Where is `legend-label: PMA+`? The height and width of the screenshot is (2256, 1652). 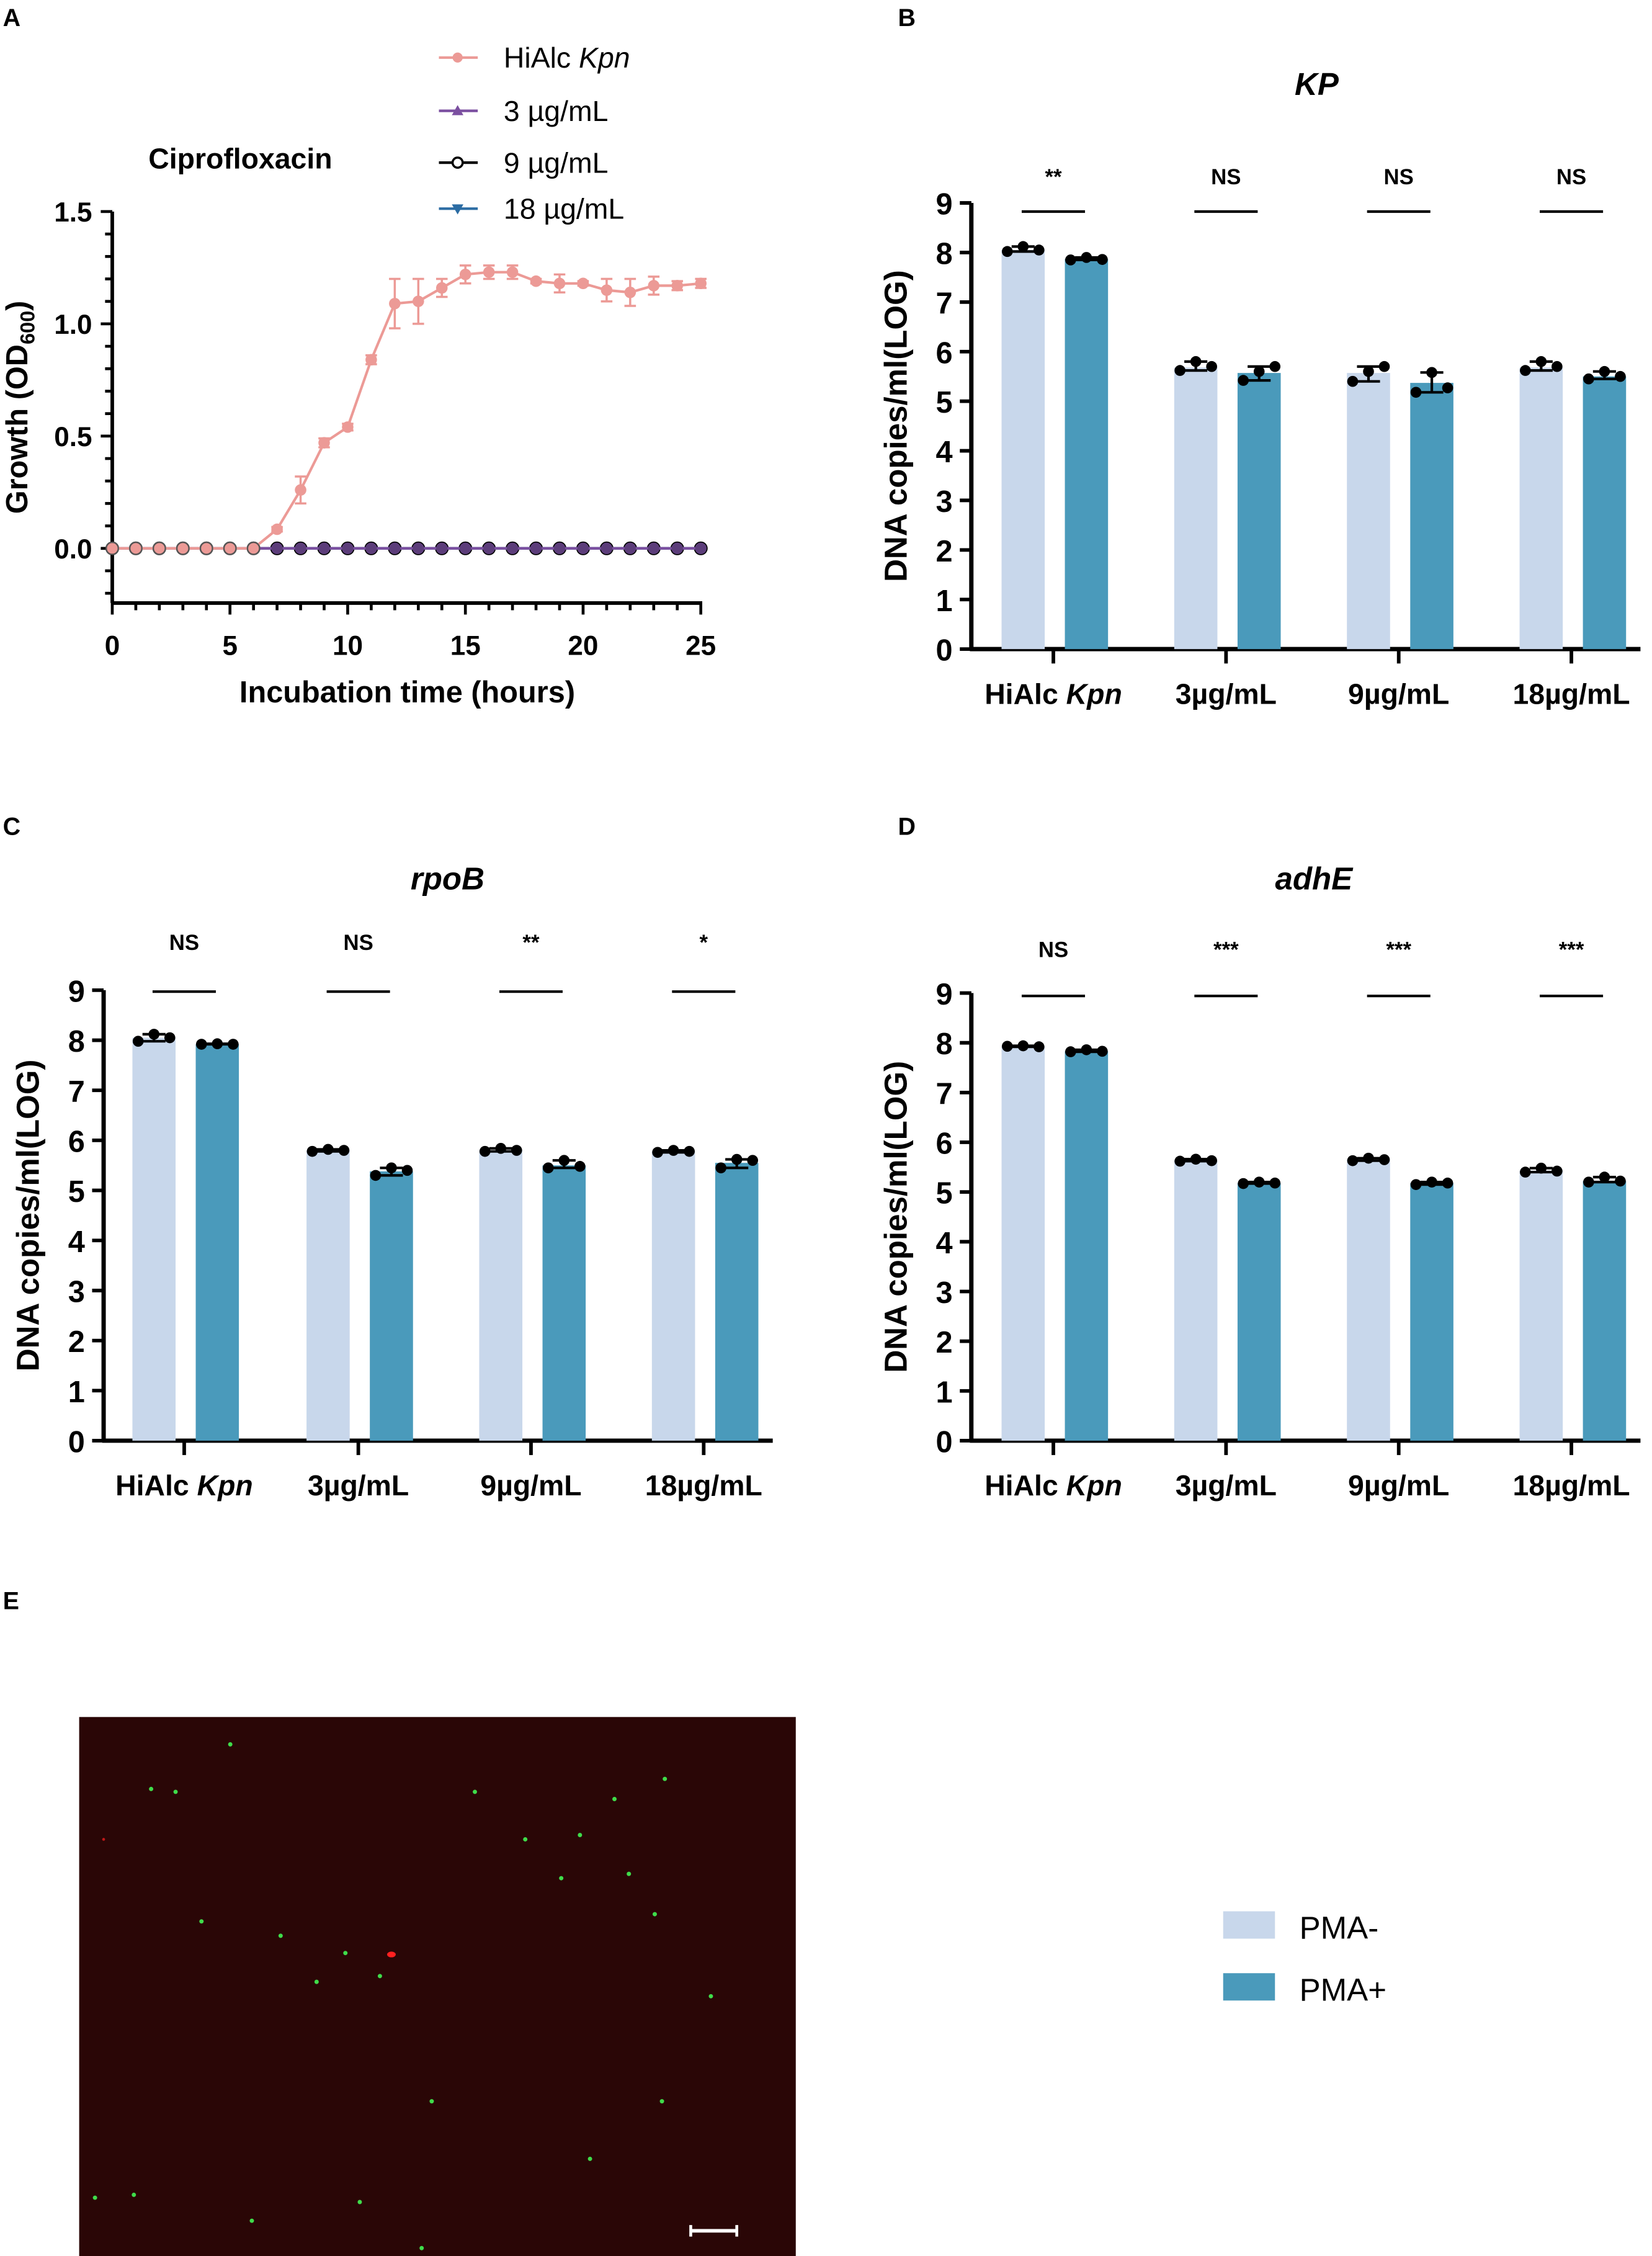
legend-label: PMA+ is located at coordinates (1343, 1989).